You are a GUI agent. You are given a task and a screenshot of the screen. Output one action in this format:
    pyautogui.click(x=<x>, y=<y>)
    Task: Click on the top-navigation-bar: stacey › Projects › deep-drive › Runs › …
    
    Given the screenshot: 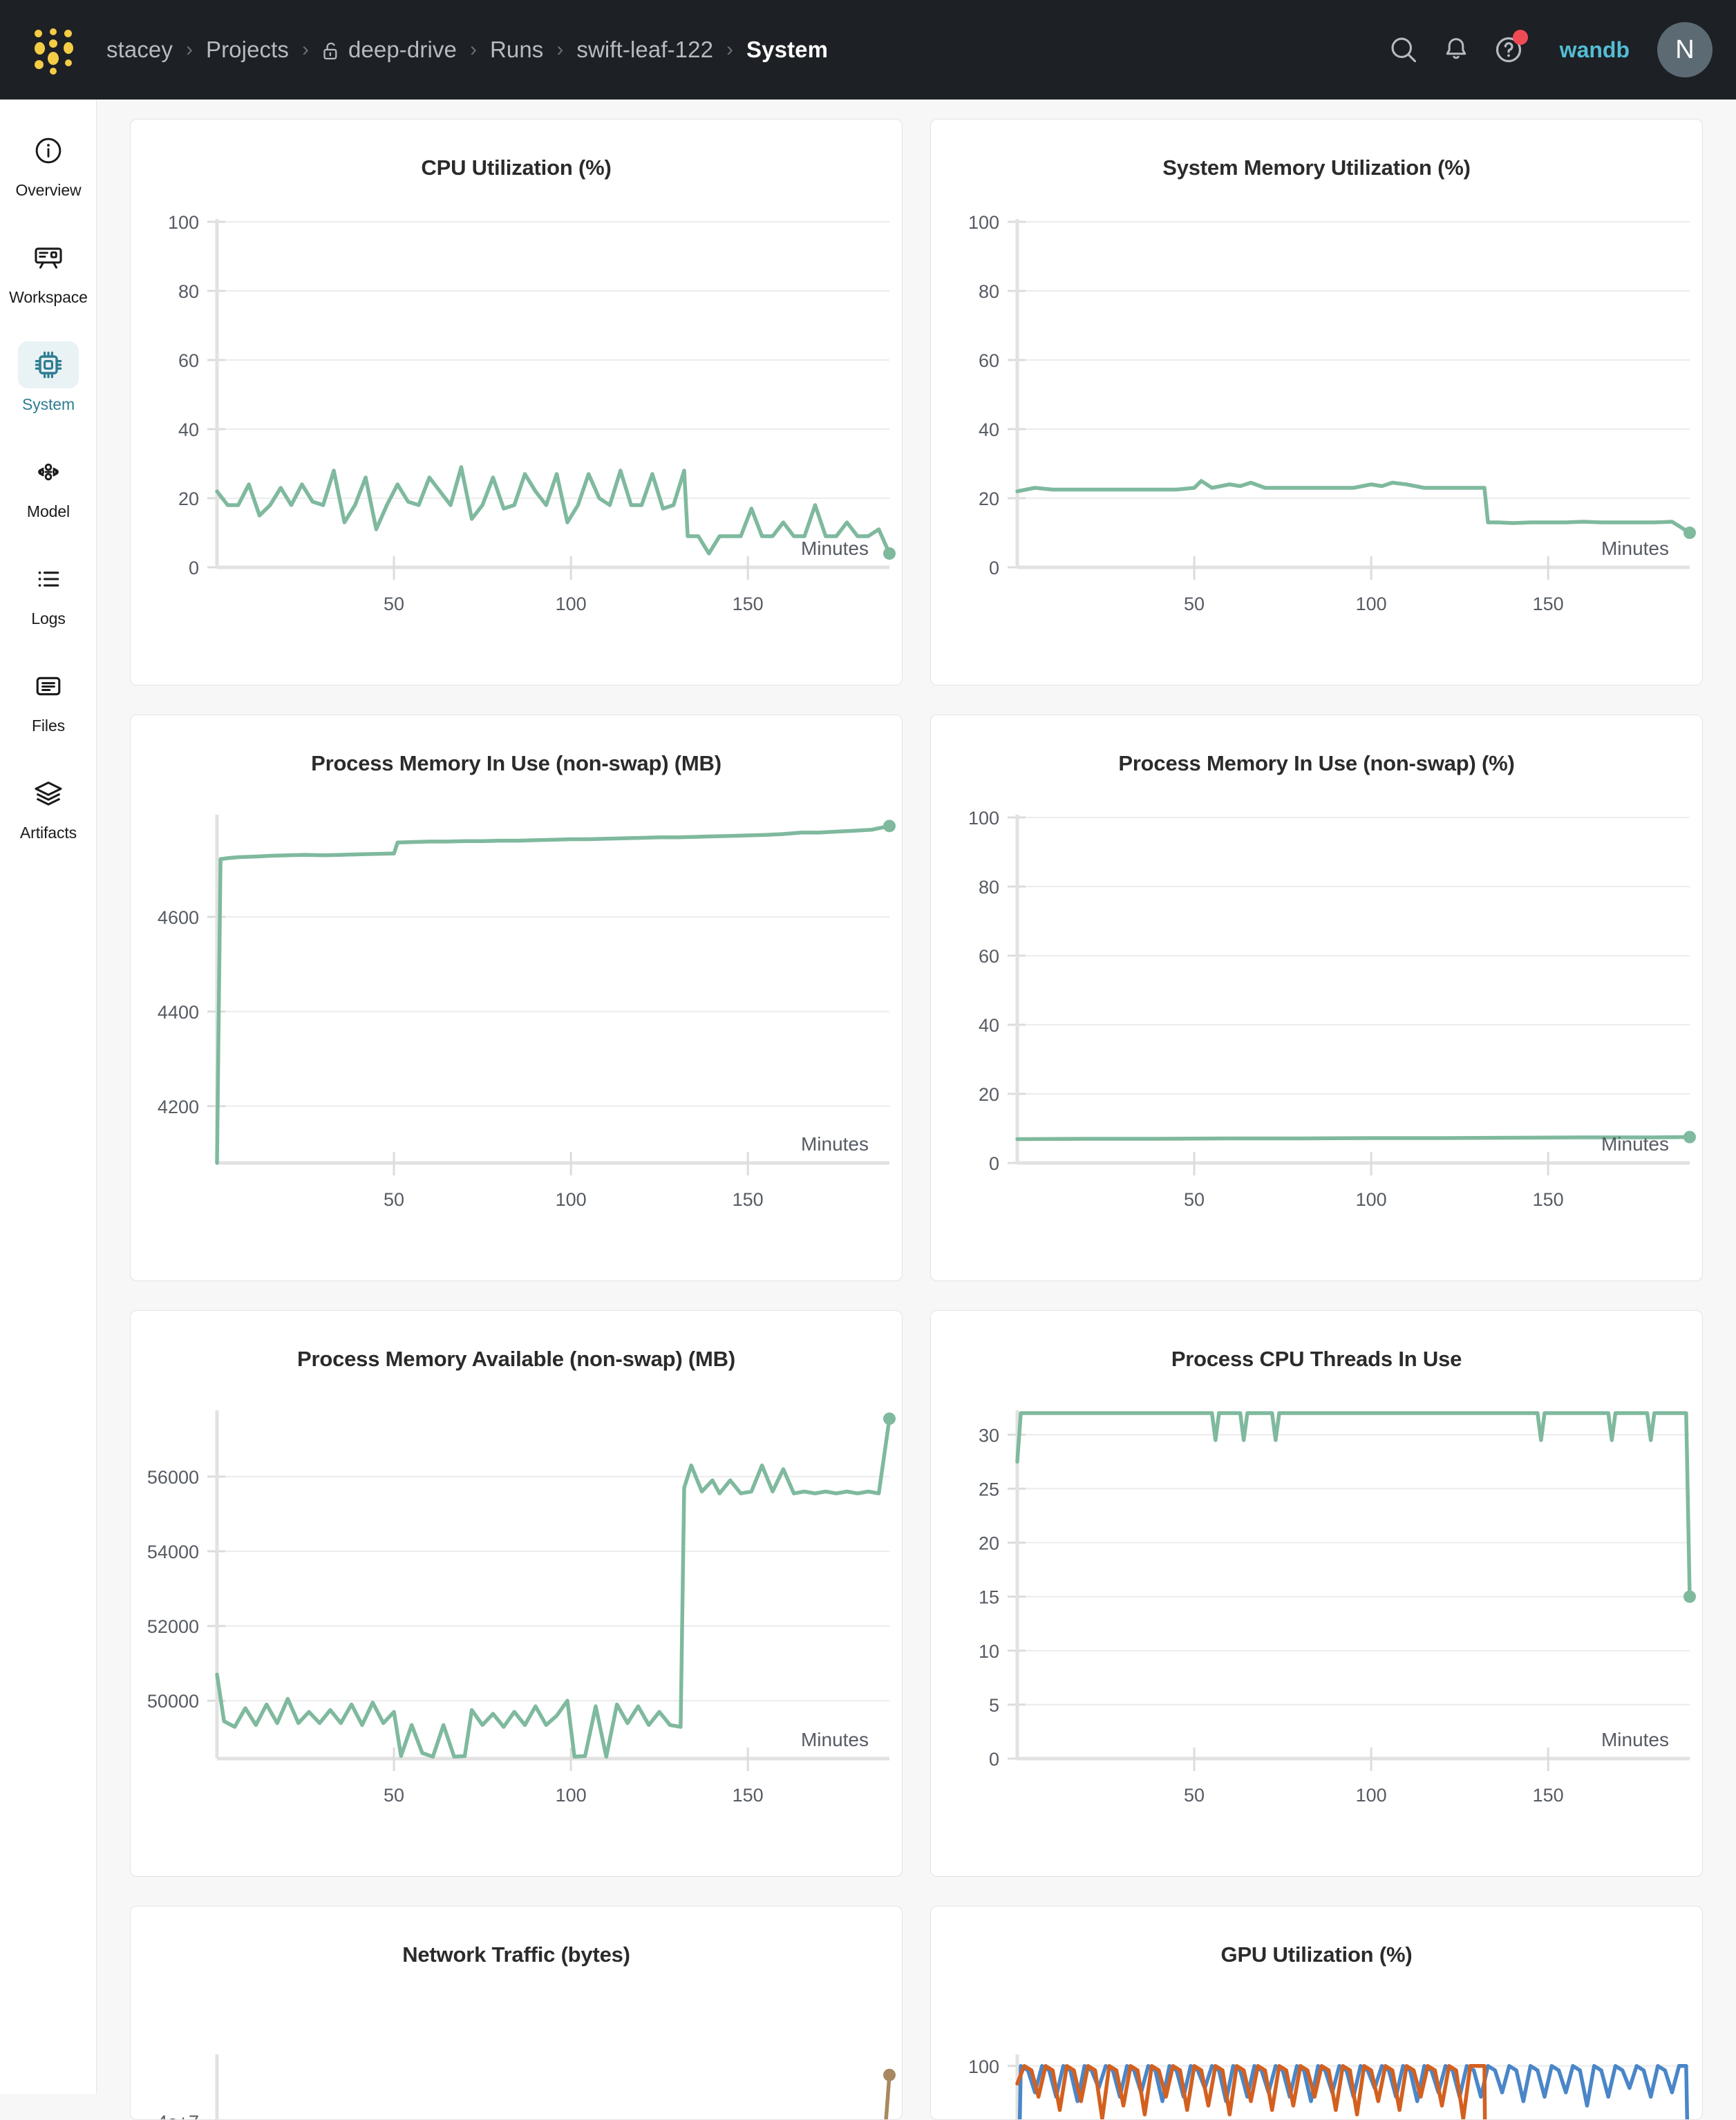 What is the action you would take?
    pyautogui.click(x=868, y=50)
    